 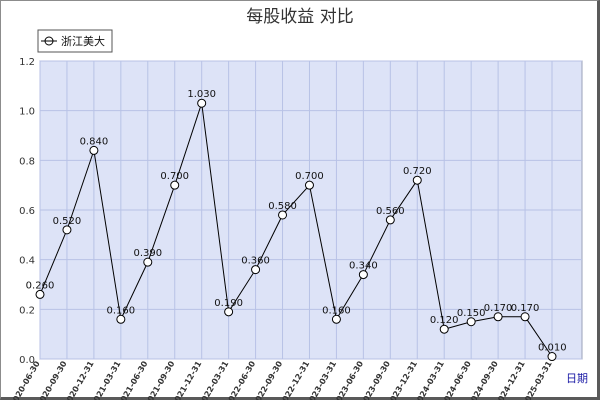 I want to click on data-label: 0.190, so click(x=228, y=303).